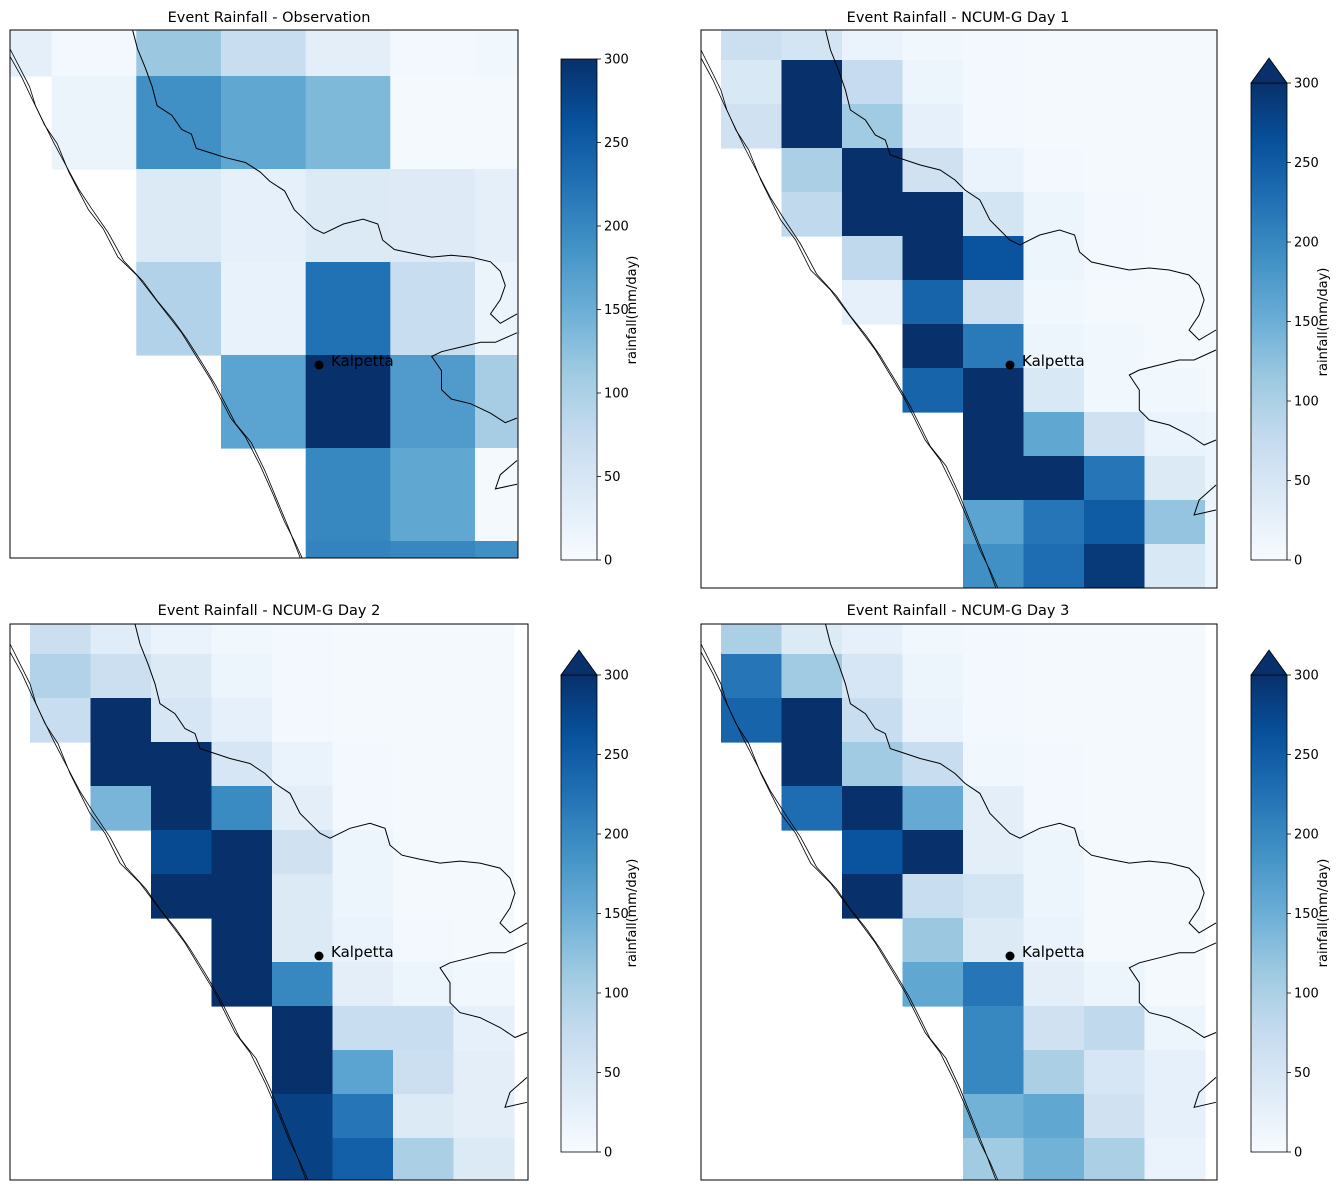 The width and height of the screenshot is (1341, 1190). What do you see at coordinates (1306, 84) in the screenshot?
I see `colorbar-tick-label: 300` at bounding box center [1306, 84].